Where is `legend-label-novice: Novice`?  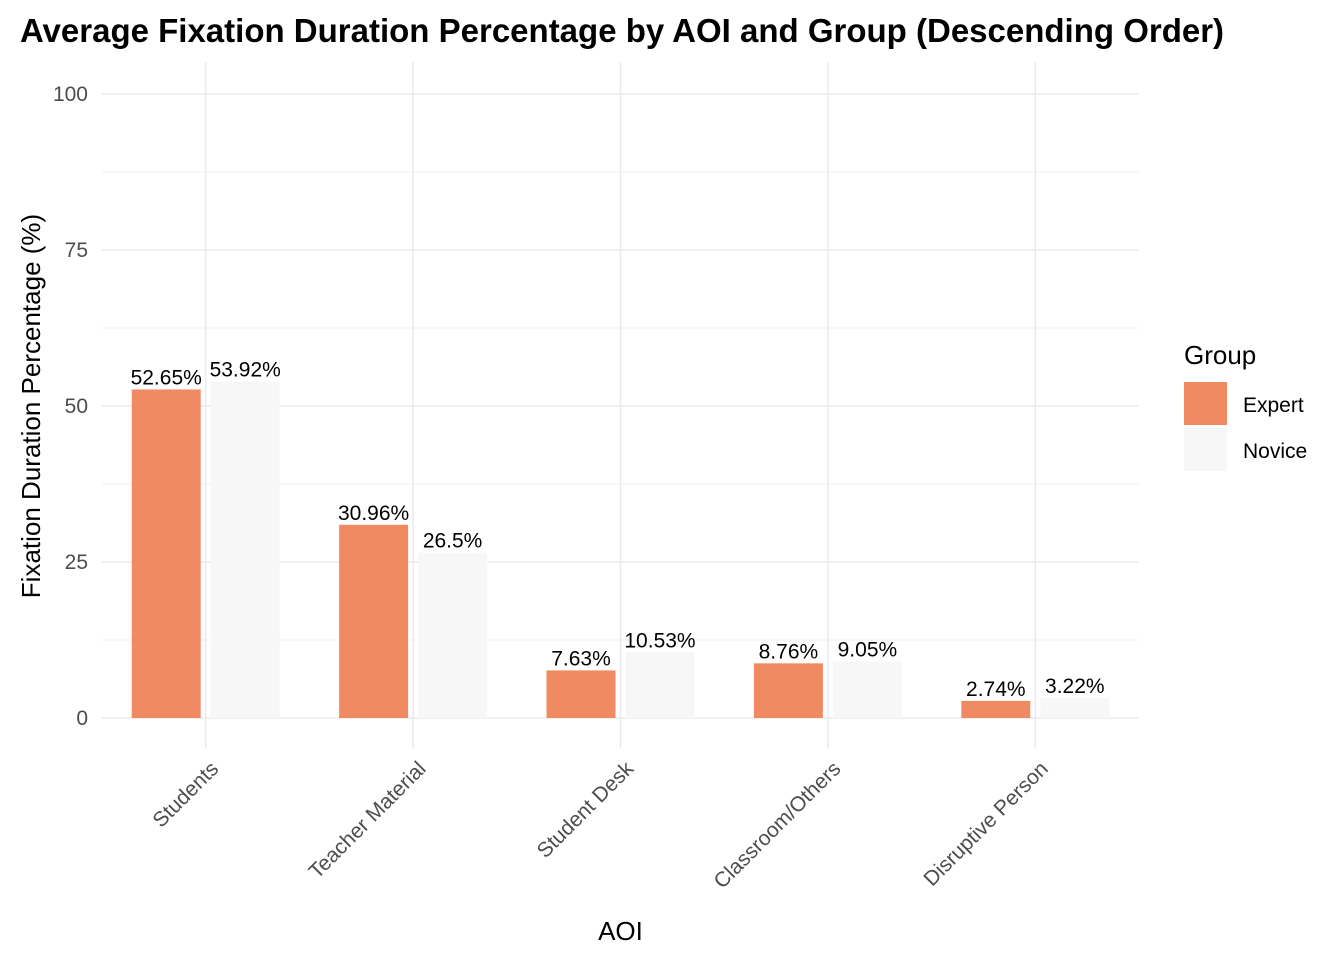 legend-label-novice: Novice is located at coordinates (1275, 451).